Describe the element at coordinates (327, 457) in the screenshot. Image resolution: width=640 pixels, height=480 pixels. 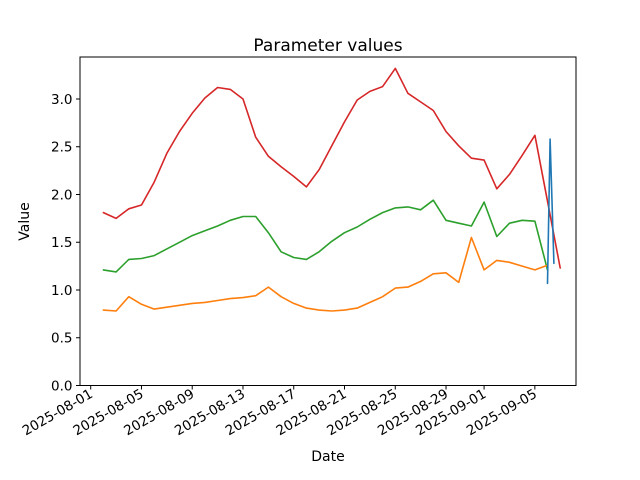
I see `x-axis-label: Date` at that location.